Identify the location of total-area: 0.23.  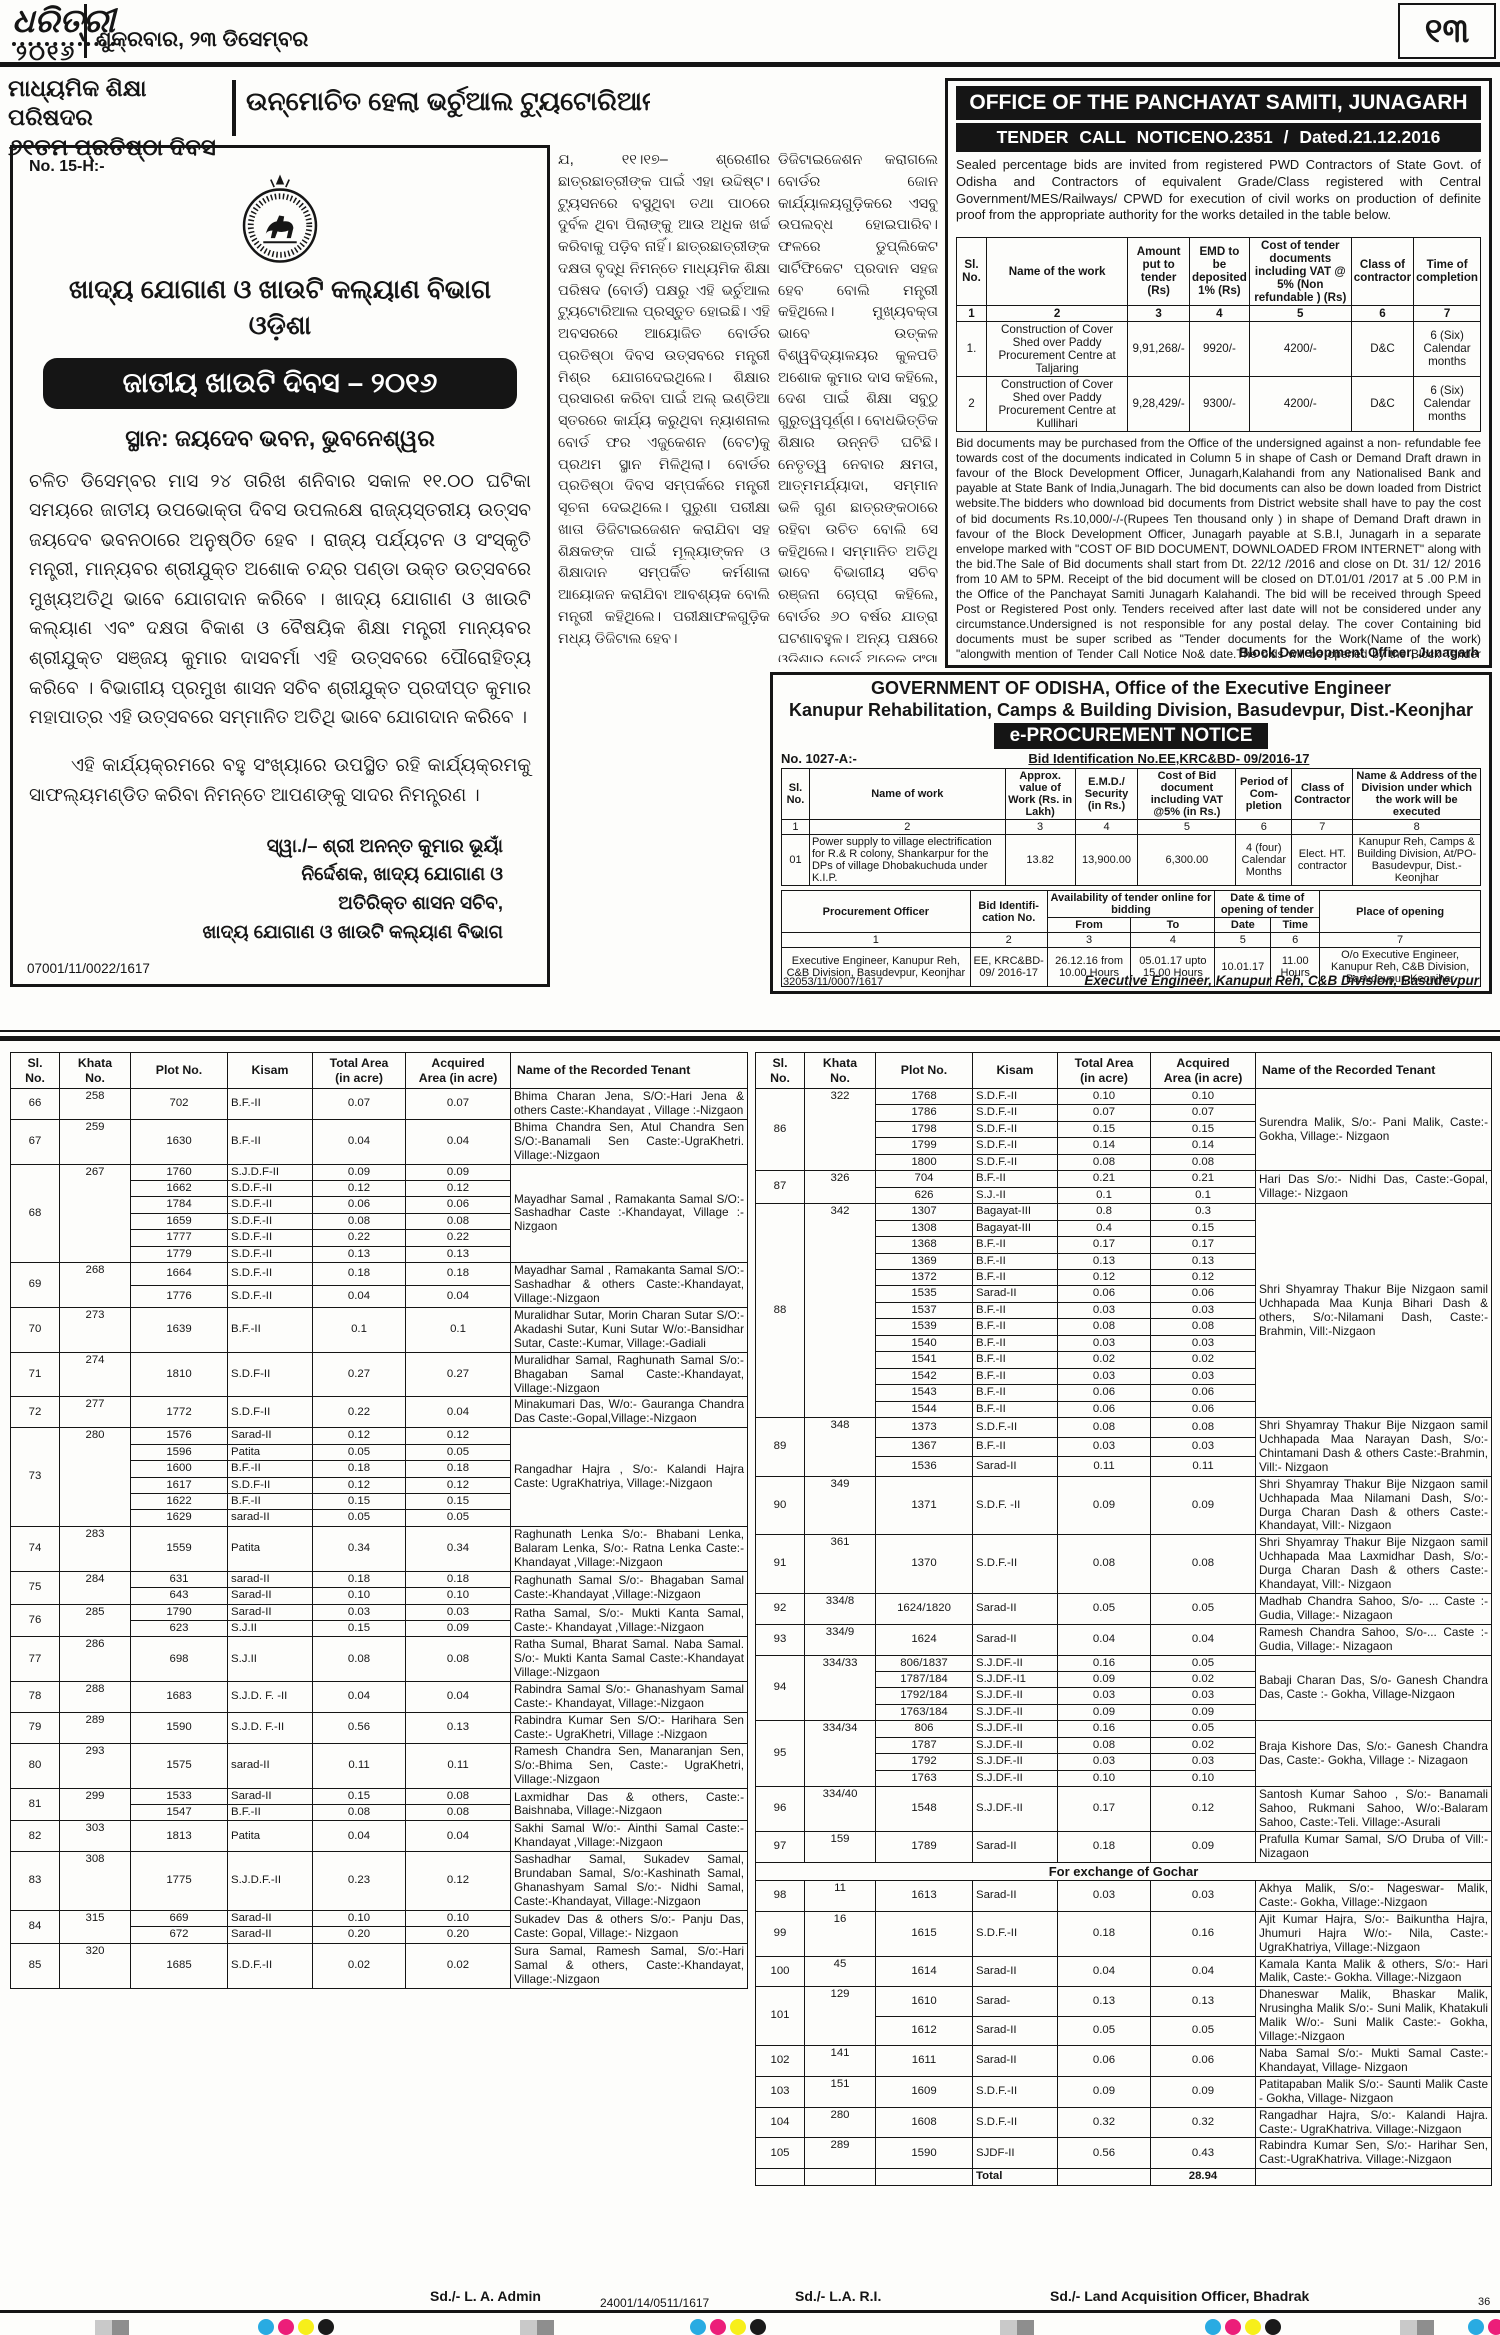
(359, 1881).